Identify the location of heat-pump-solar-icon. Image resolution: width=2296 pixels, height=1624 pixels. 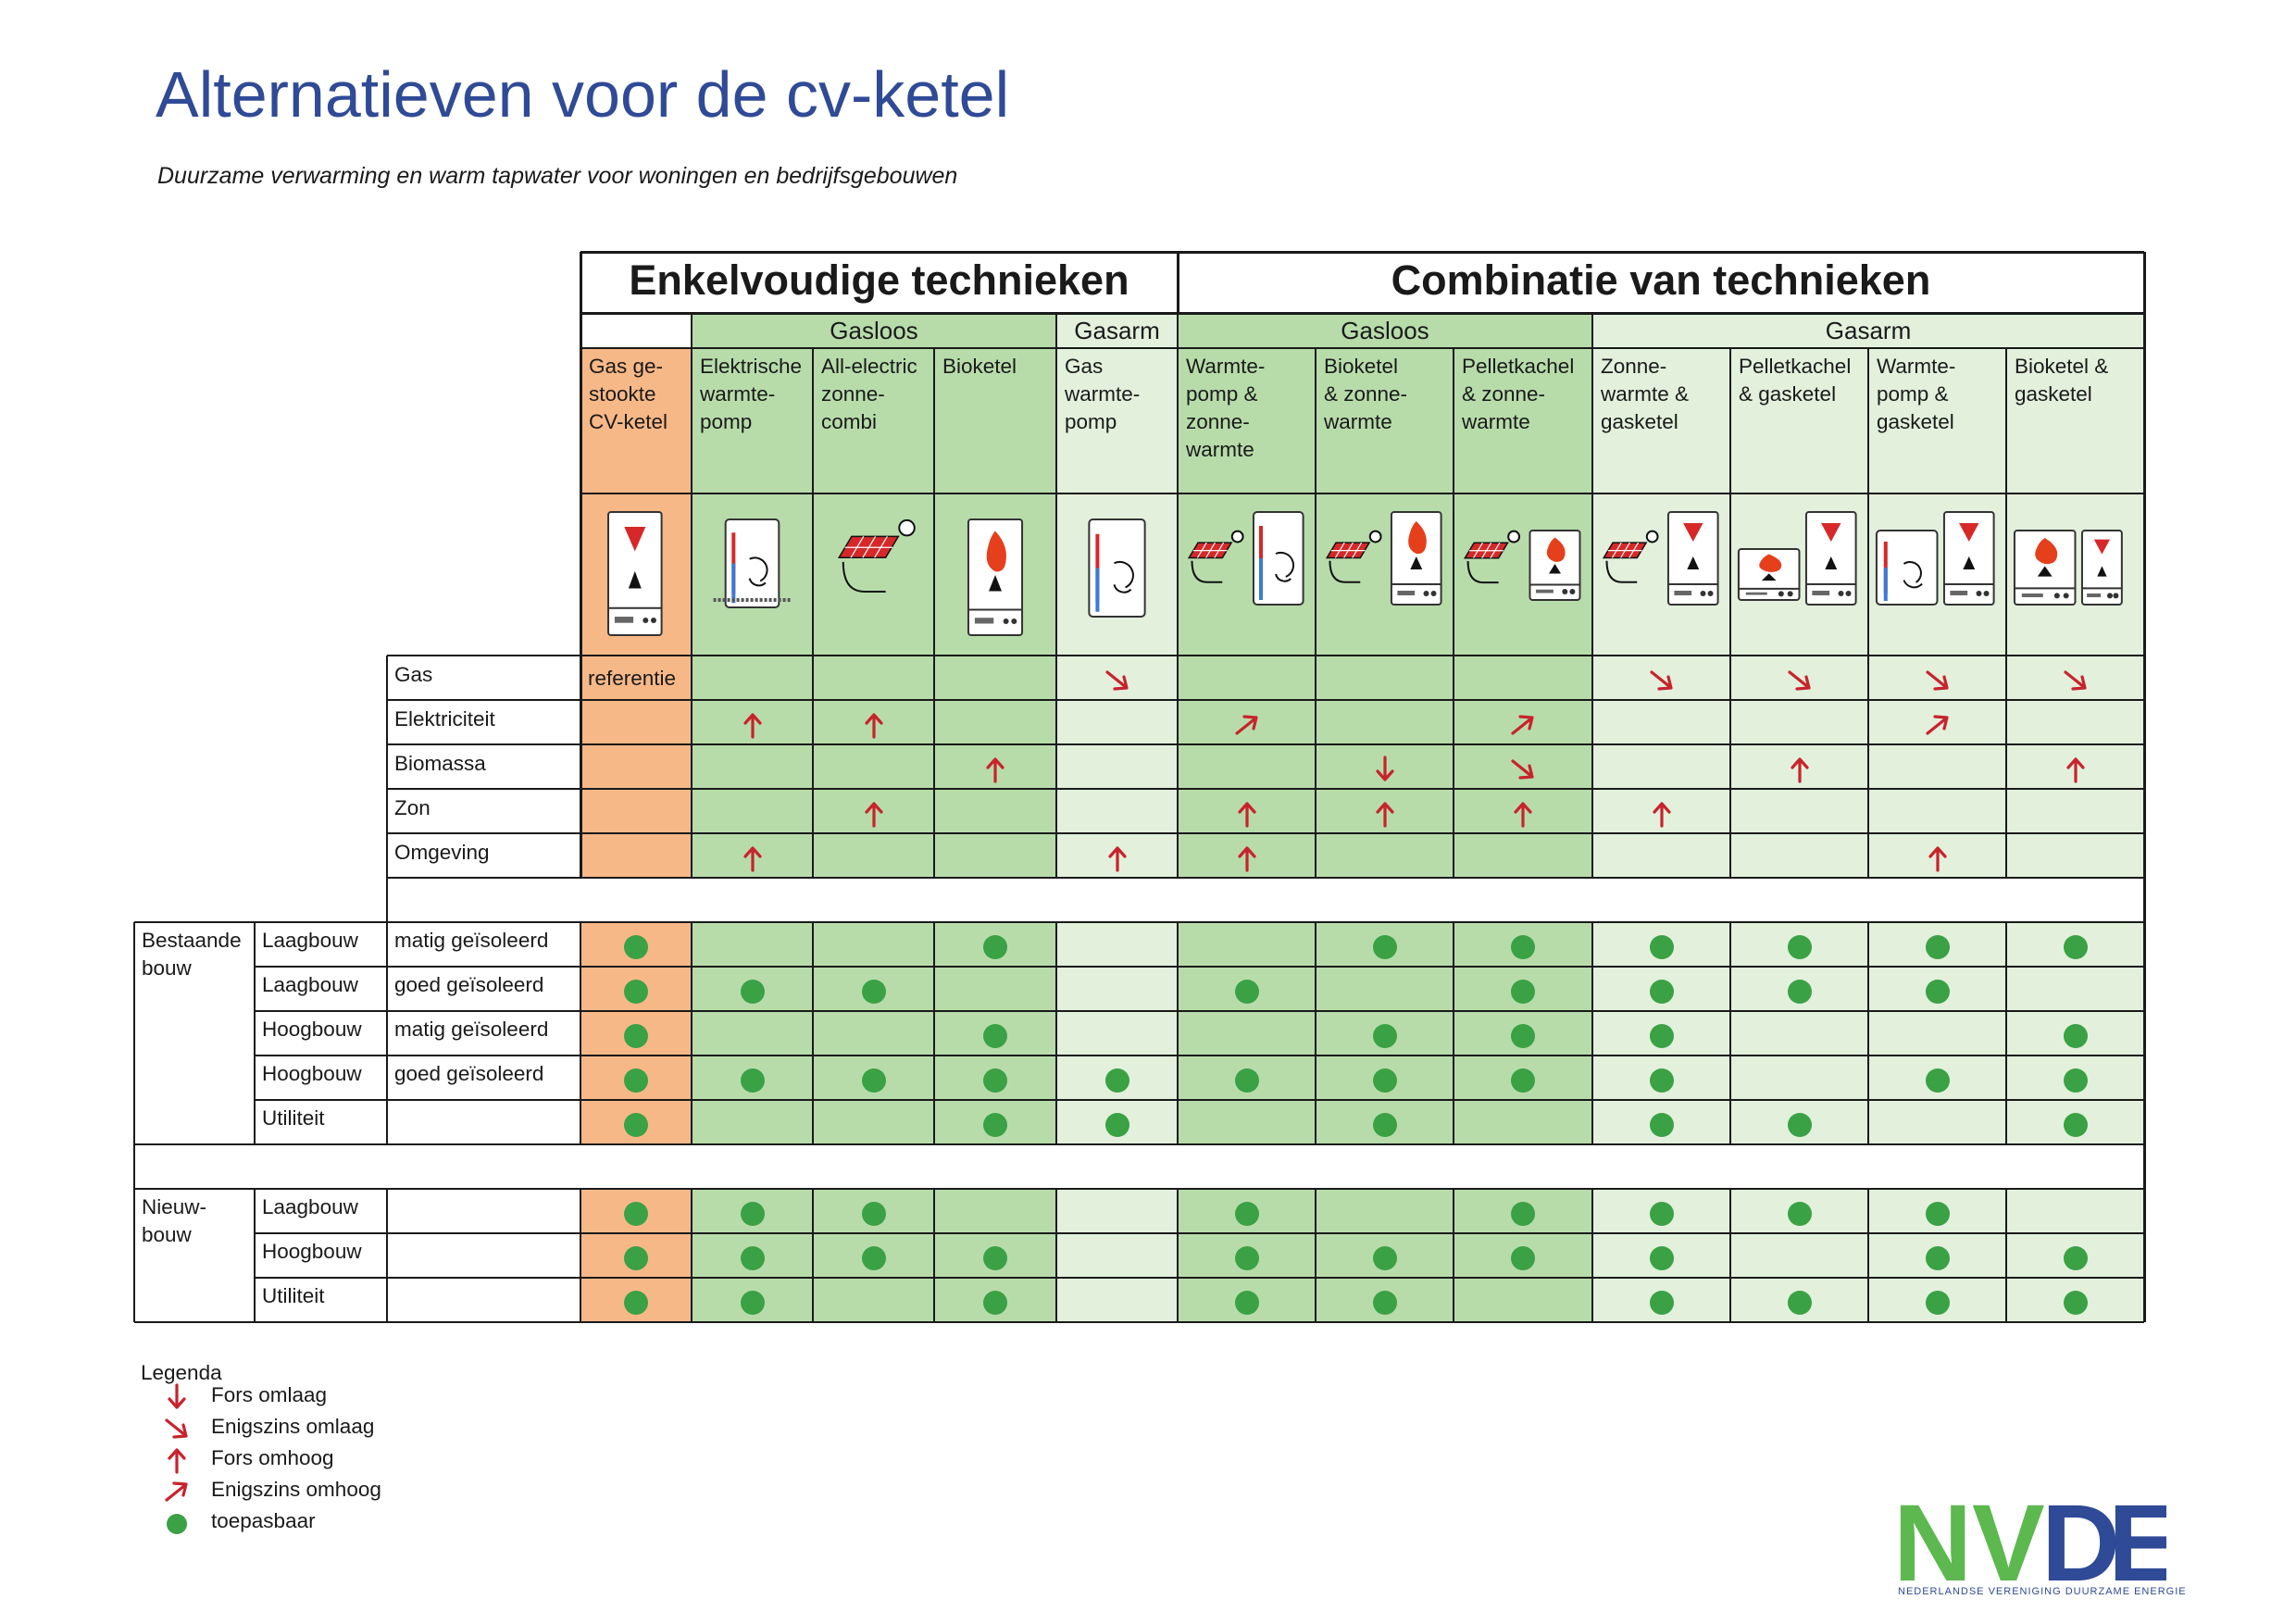
(1245, 558).